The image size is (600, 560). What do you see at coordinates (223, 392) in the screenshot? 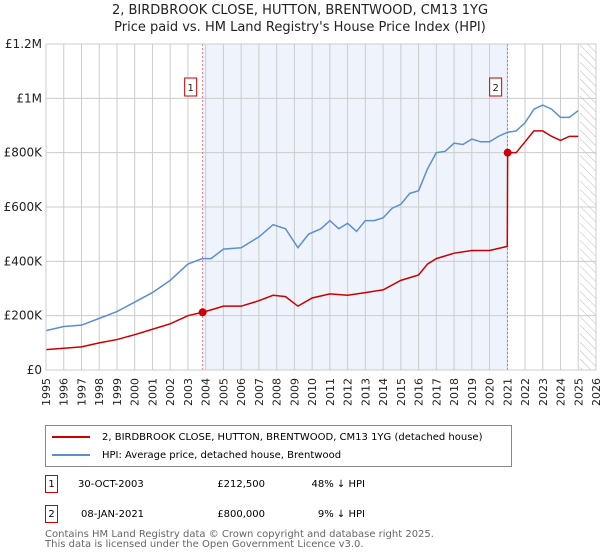
I see `x-tick-label: 2005` at bounding box center [223, 392].